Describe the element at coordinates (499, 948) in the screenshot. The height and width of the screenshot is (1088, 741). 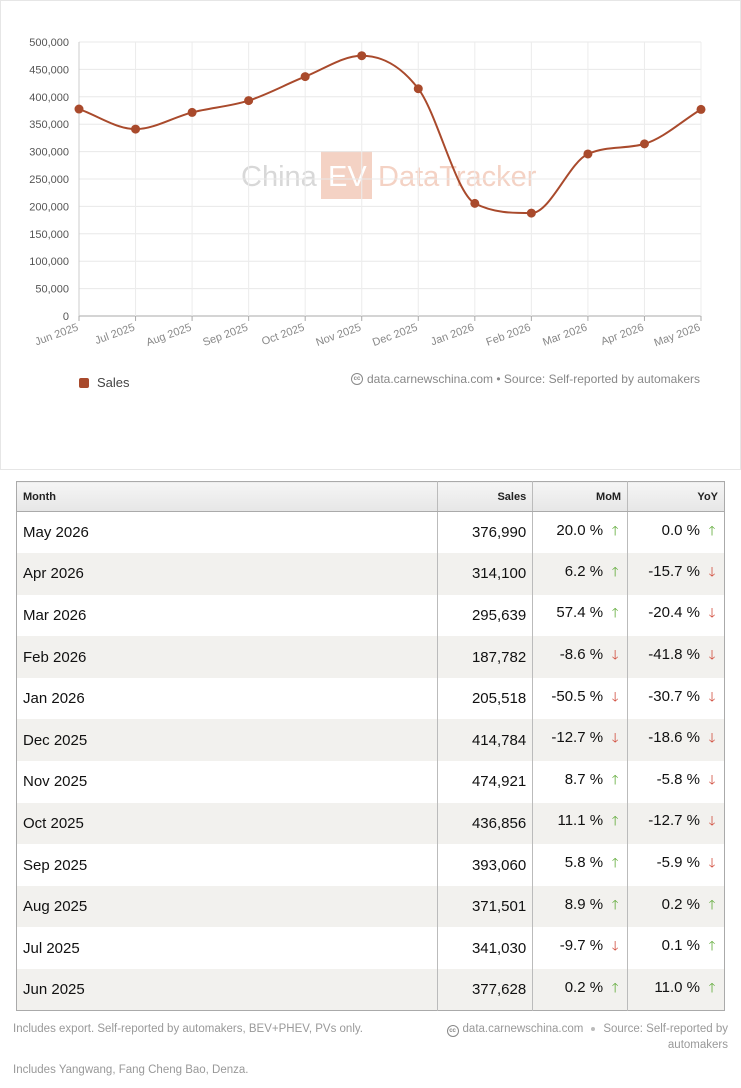
I see `cell-sales-value: 341,030` at that location.